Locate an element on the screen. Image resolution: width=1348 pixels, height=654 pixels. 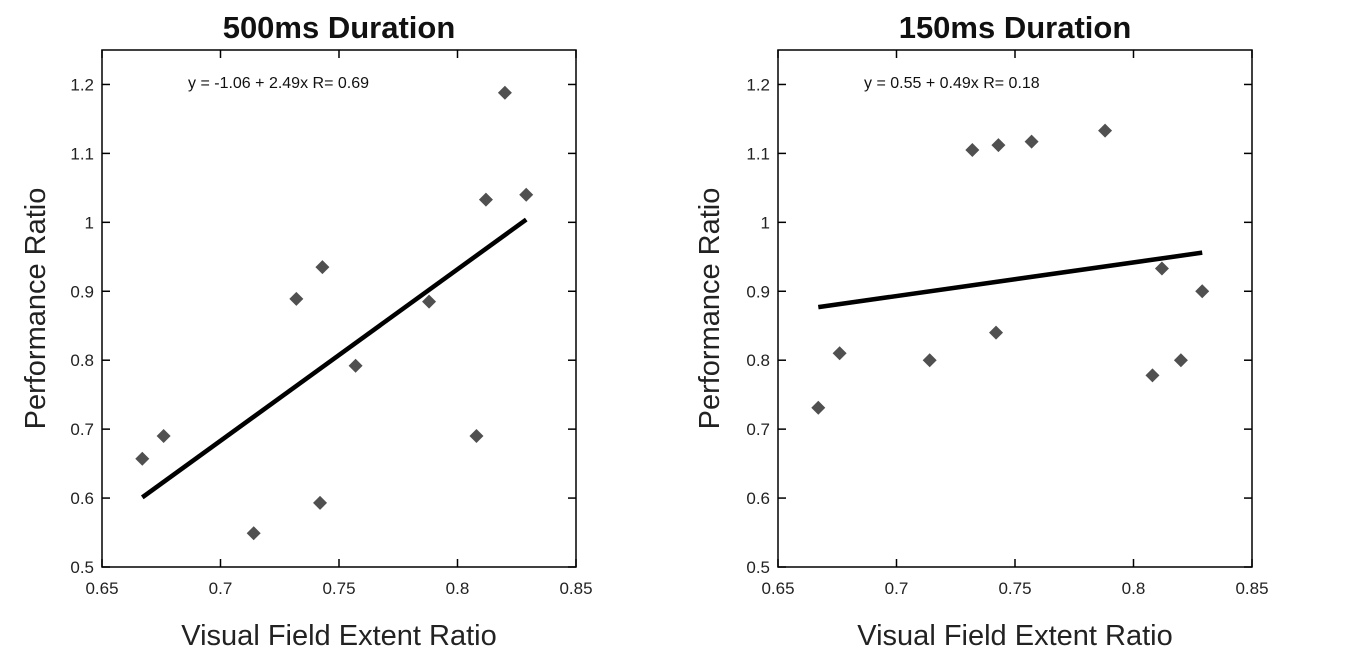
regression-equation-label: y = 0.55 + 0.49x R= 0.18 is located at coordinates (952, 83).